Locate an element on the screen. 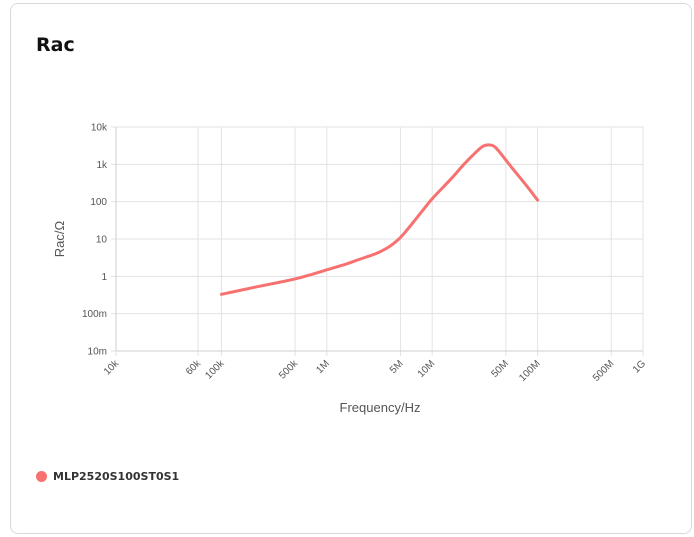 This screenshot has width=694, height=537. y-tick-label: 1 is located at coordinates (104, 277).